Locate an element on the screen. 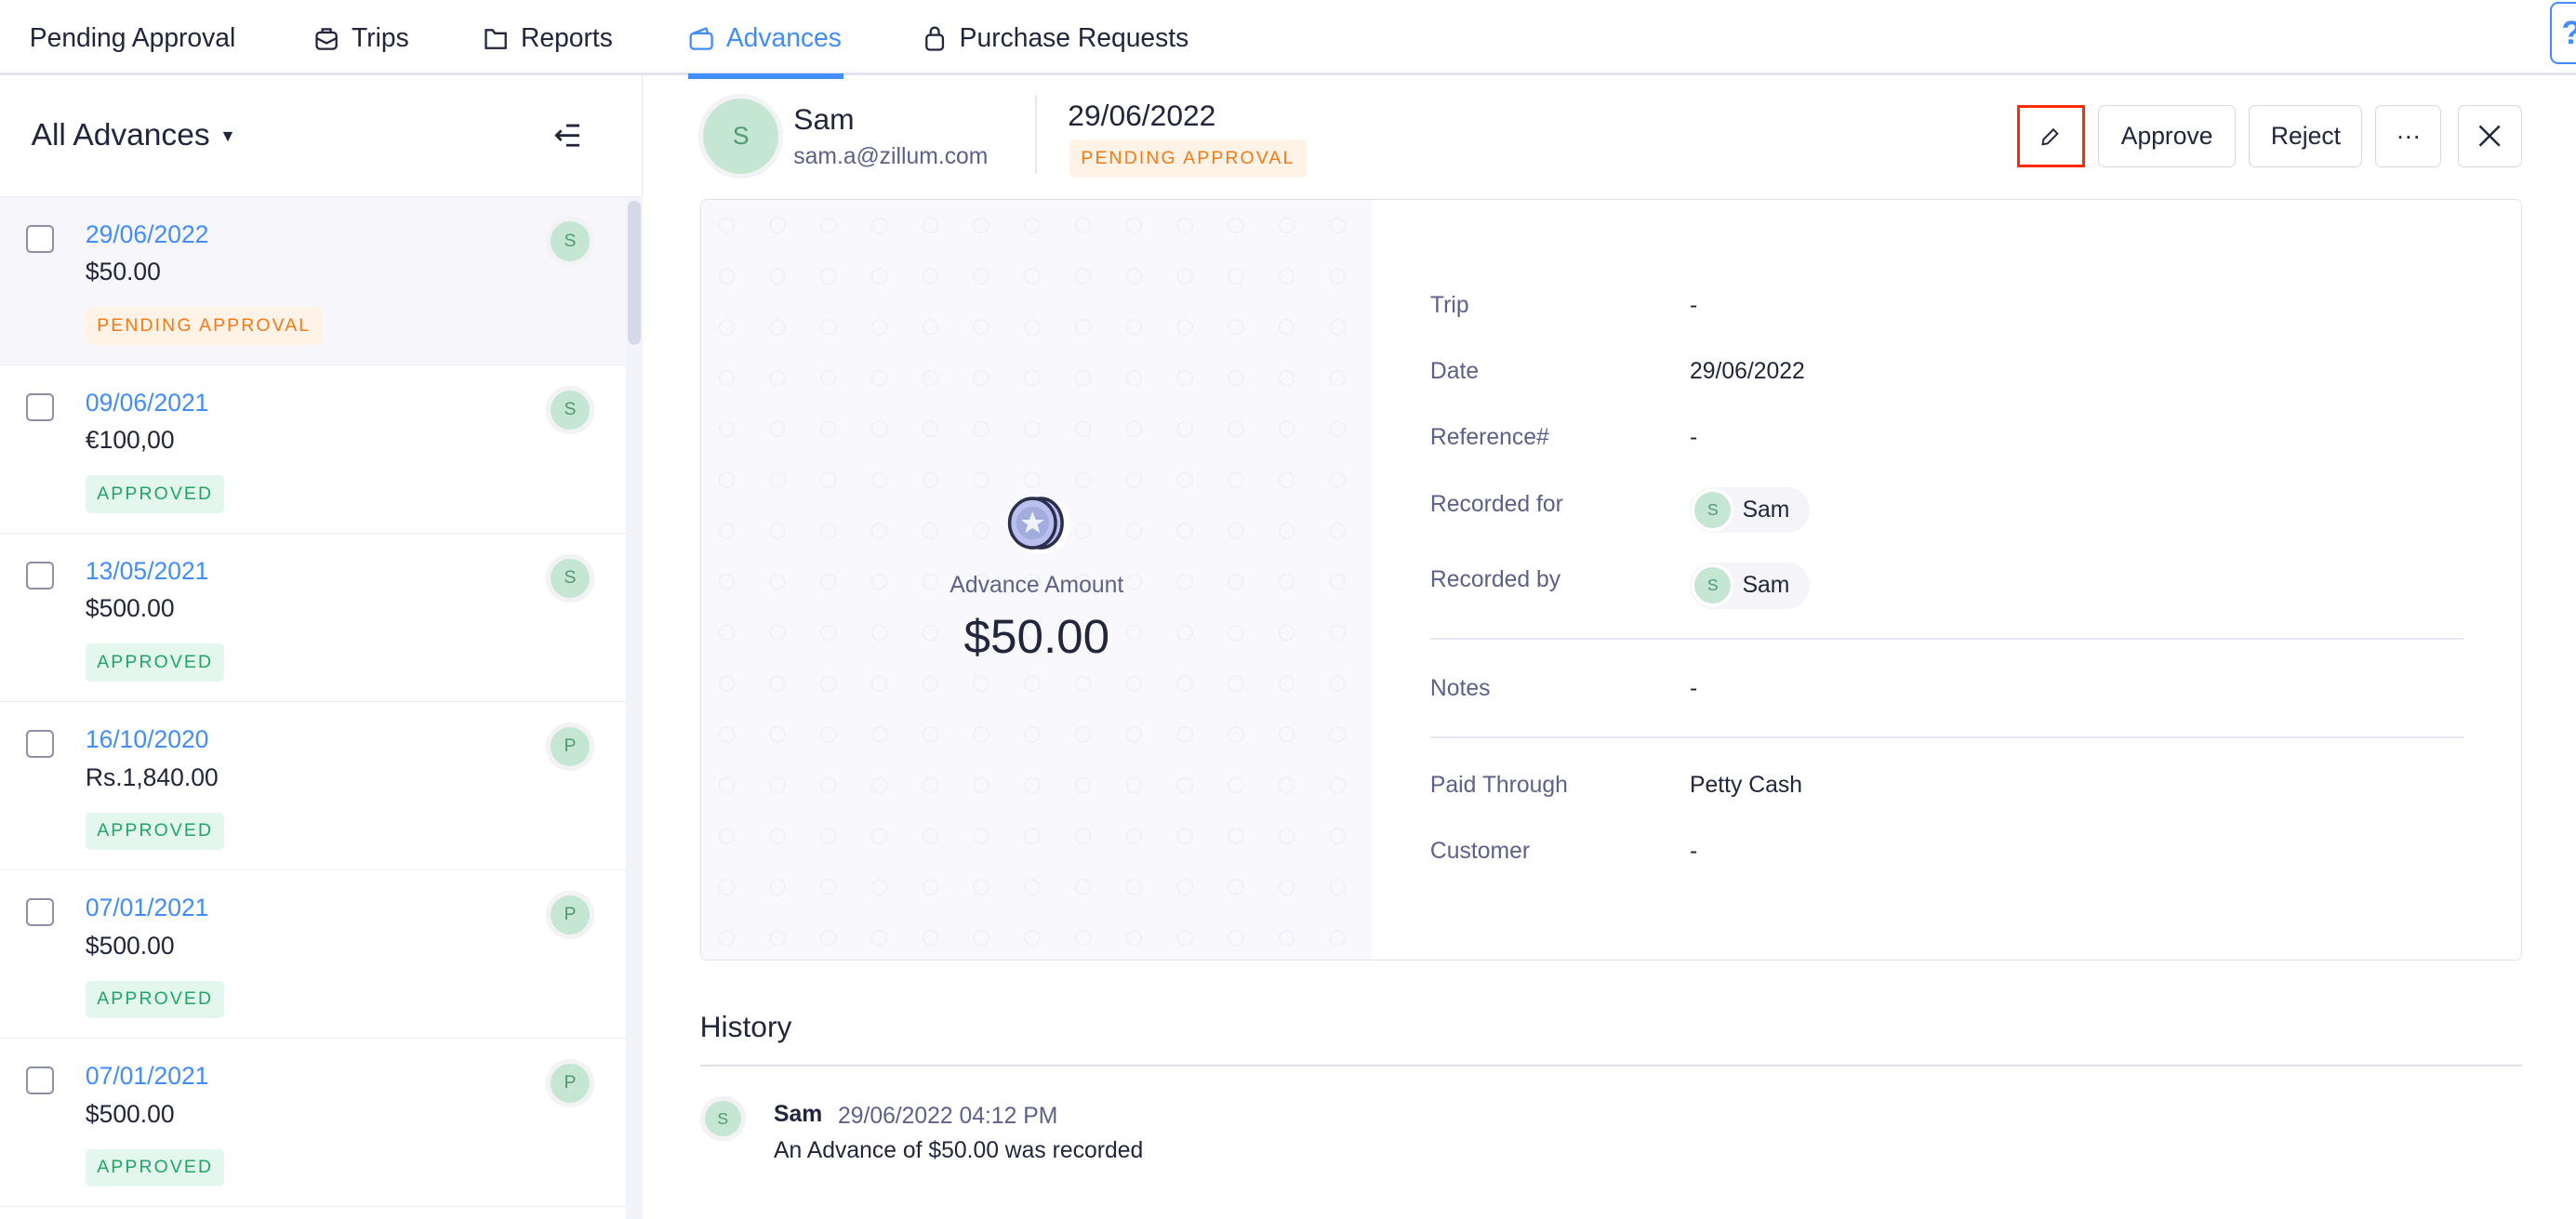 The width and height of the screenshot is (2576, 1219). tab-label: Reports is located at coordinates (566, 37).